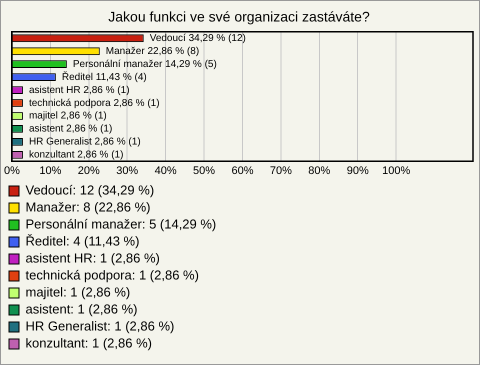  What do you see at coordinates (76, 155) in the screenshot?
I see `data-label: konzultant 2,86 % (1)` at bounding box center [76, 155].